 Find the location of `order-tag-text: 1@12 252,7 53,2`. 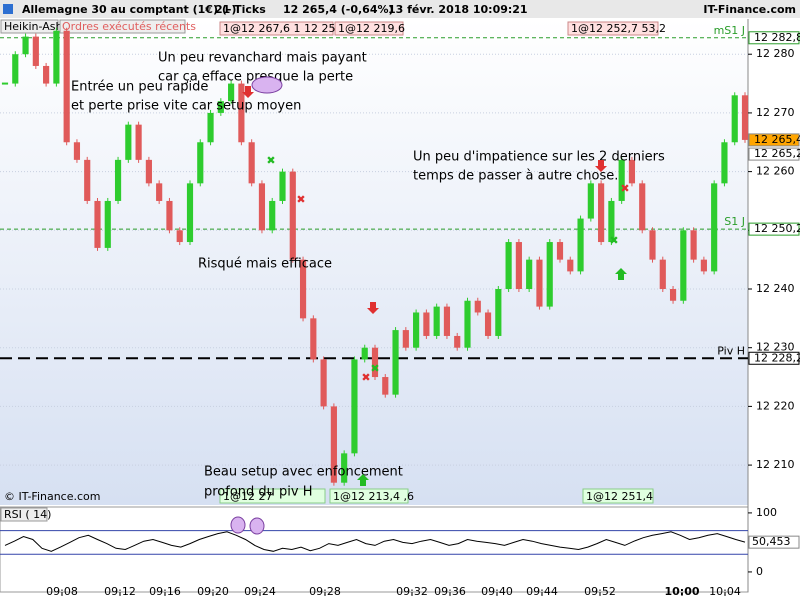

order-tag-text: 1@12 252,7 53,2 is located at coordinates (618, 28).